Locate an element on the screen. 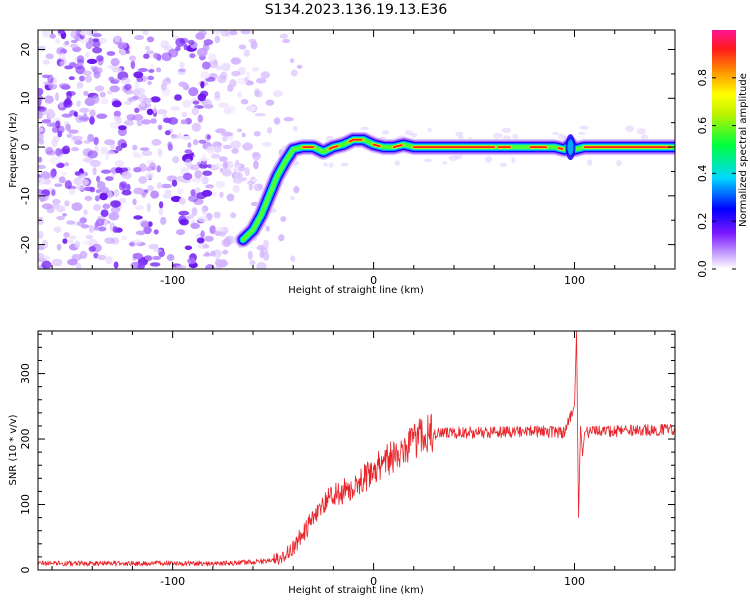 The width and height of the screenshot is (750, 600). colorbar-tick-label: 0.4 is located at coordinates (702, 174).